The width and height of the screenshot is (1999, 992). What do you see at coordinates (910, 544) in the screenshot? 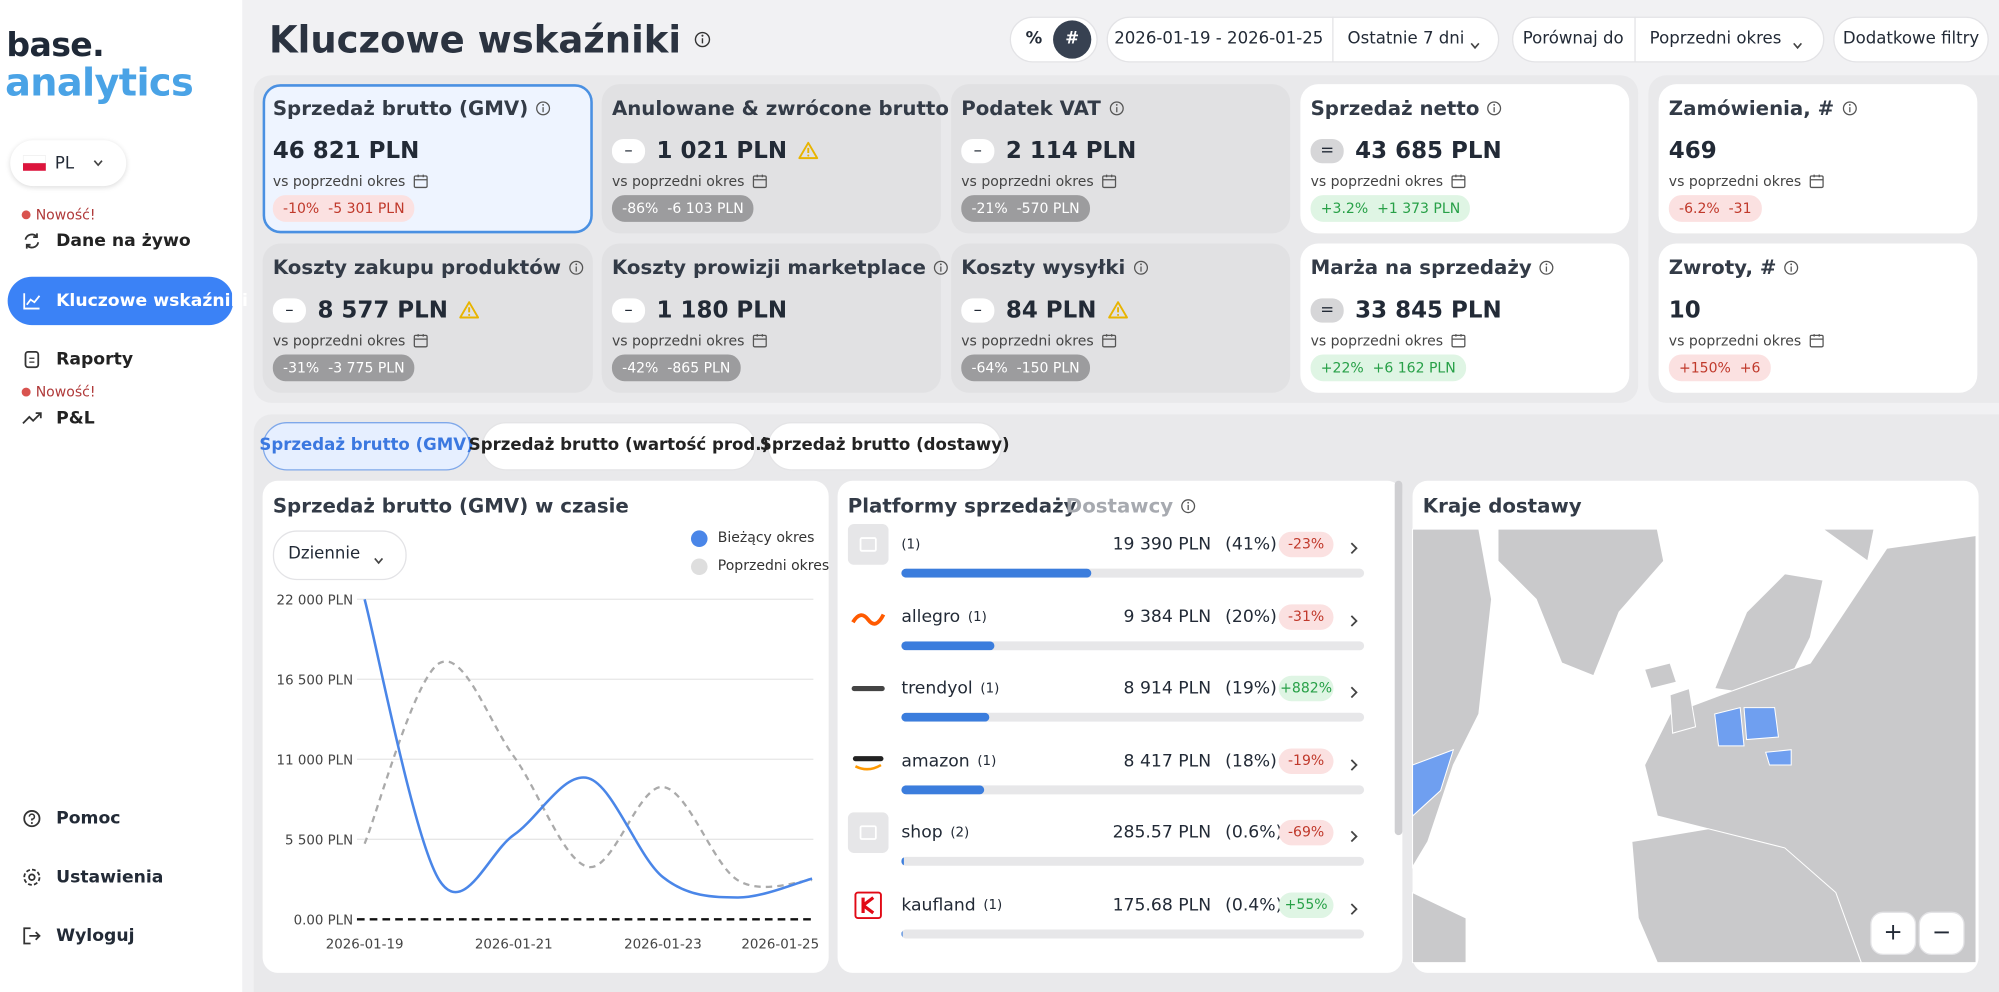
I see `platform-name: (1)` at bounding box center [910, 544].